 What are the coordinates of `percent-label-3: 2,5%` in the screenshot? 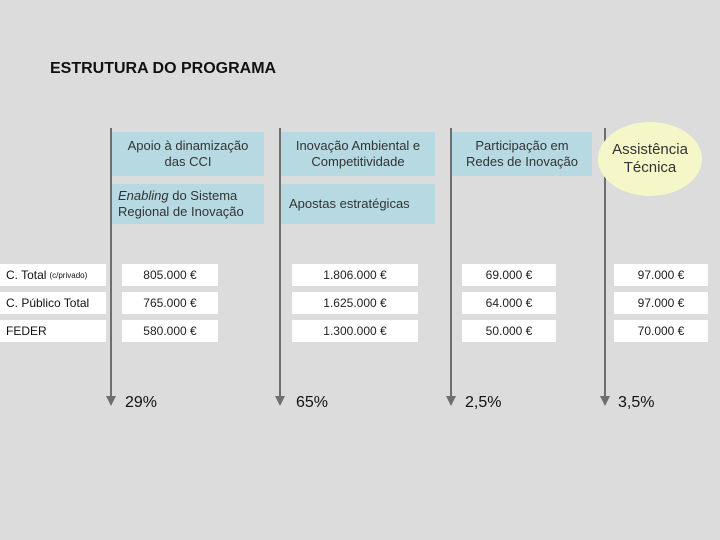 It's located at (483, 402).